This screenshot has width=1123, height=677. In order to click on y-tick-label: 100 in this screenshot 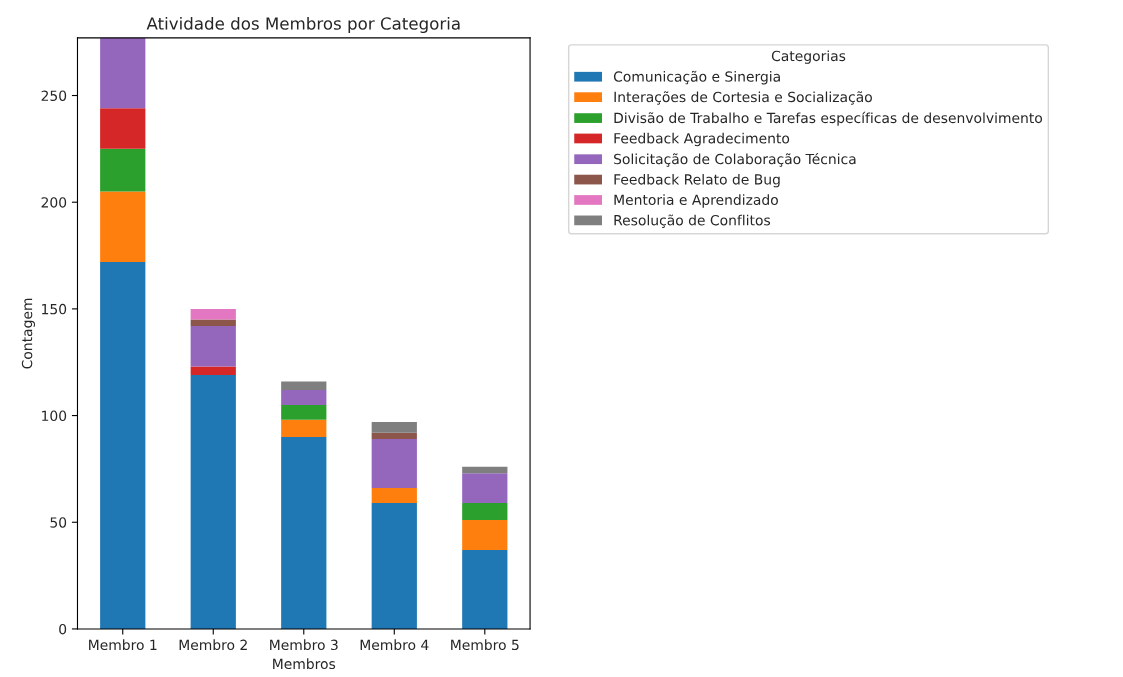, I will do `click(54, 416)`.